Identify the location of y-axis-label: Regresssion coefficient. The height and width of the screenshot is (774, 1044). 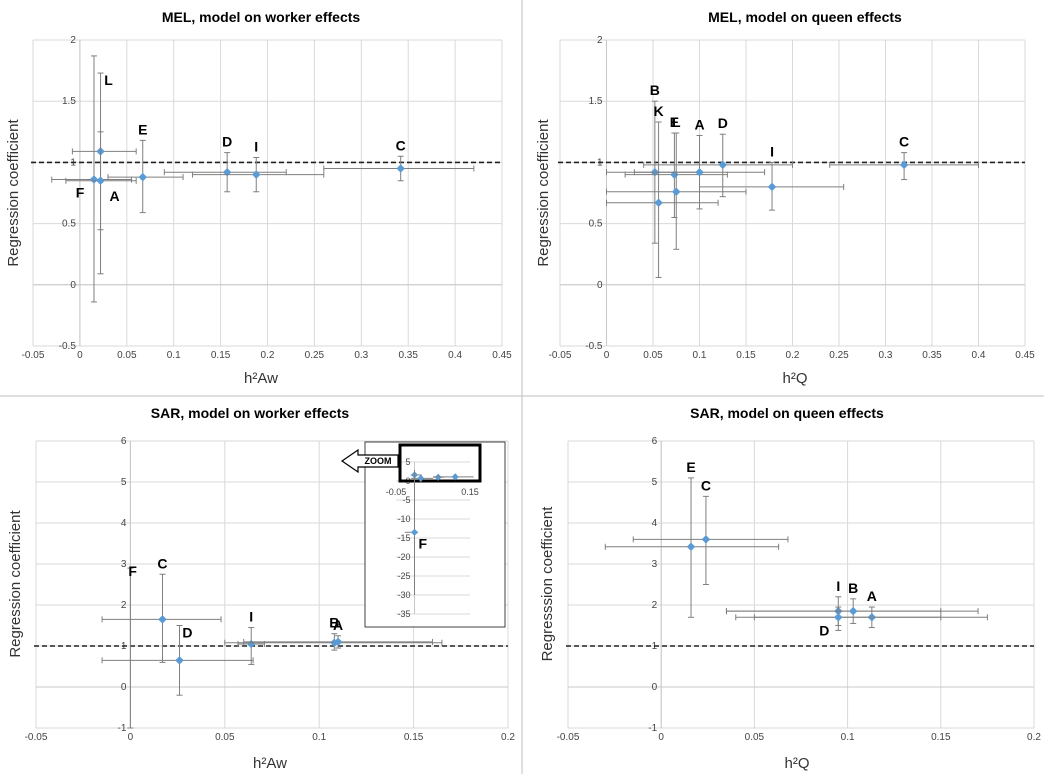
(547, 584).